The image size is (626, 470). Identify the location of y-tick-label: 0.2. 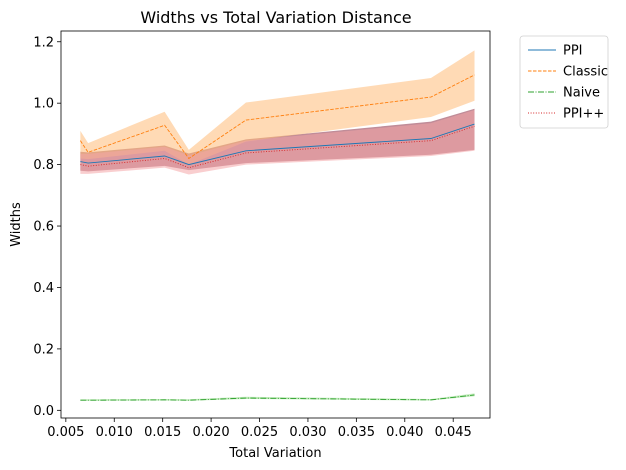
(43, 349).